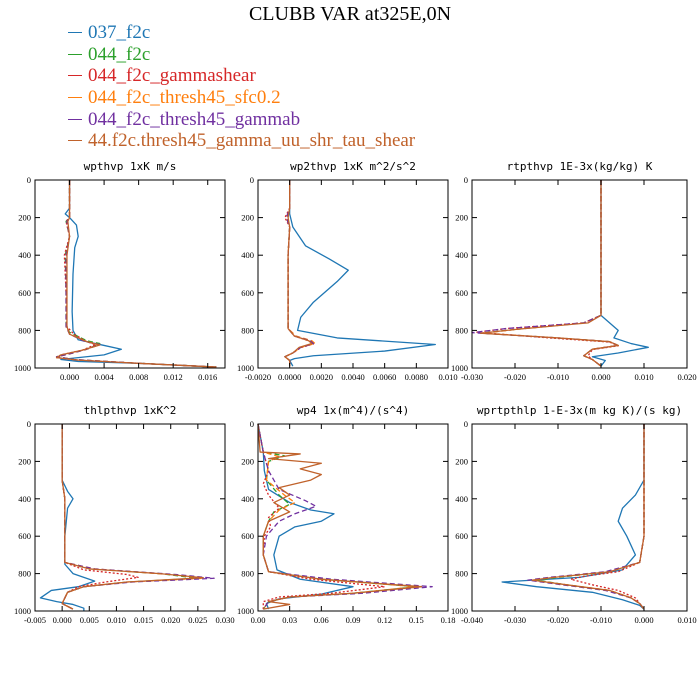 This screenshot has width=700, height=700. I want to click on x-tick-label: 0.18, so click(448, 620).